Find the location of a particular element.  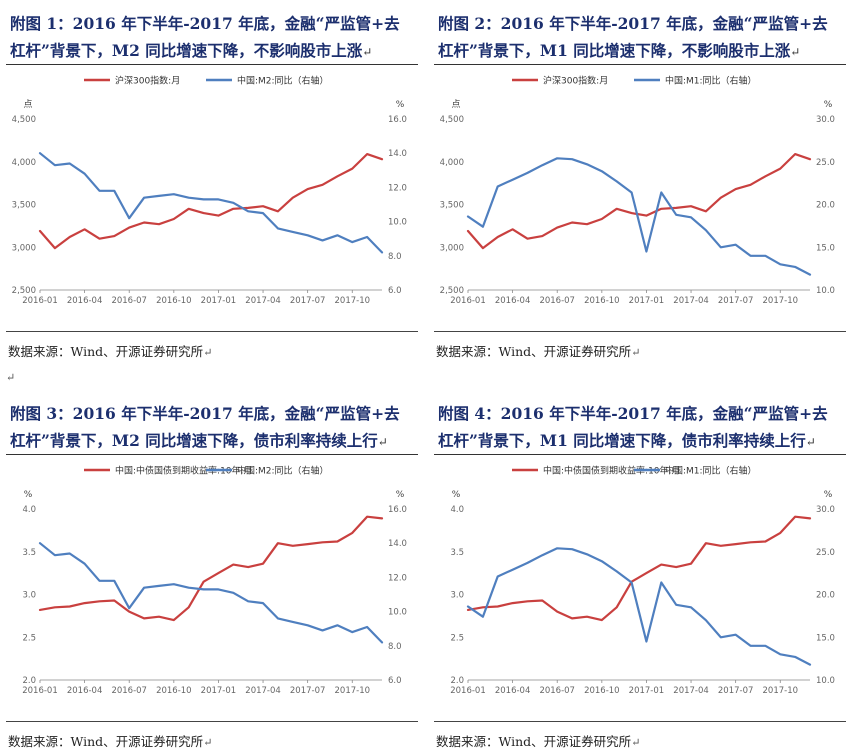

legend: 沪深300指数:月 中国:M2:同比（右轴） is located at coordinates (206, 81).